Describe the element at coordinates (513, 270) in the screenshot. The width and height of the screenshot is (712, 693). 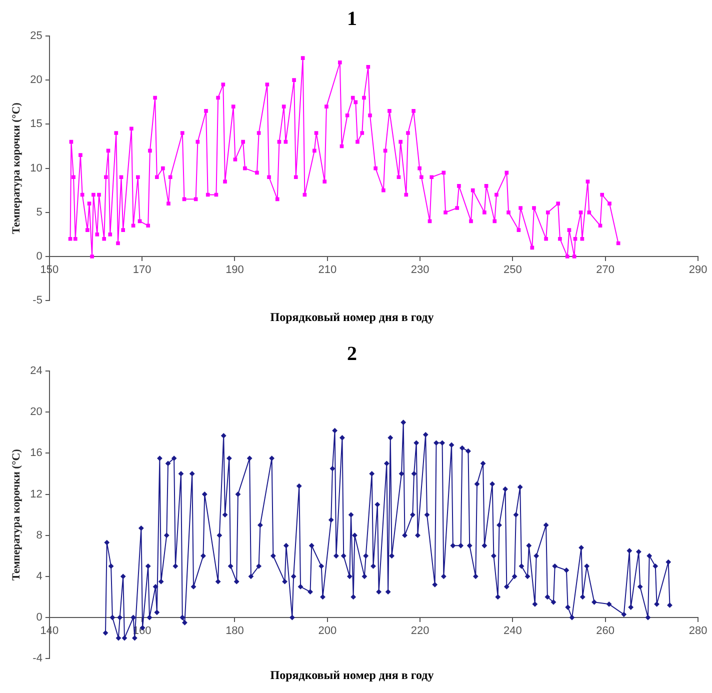
I see `x-tick-label: 250` at that location.